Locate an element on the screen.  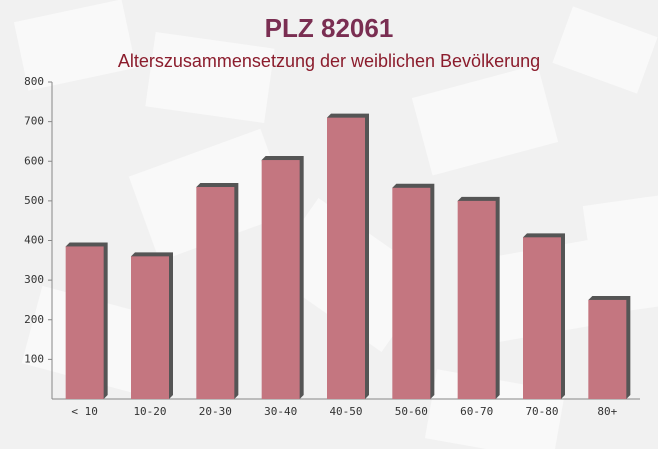
x-tick-label: 40-50 is located at coordinates (345, 411).